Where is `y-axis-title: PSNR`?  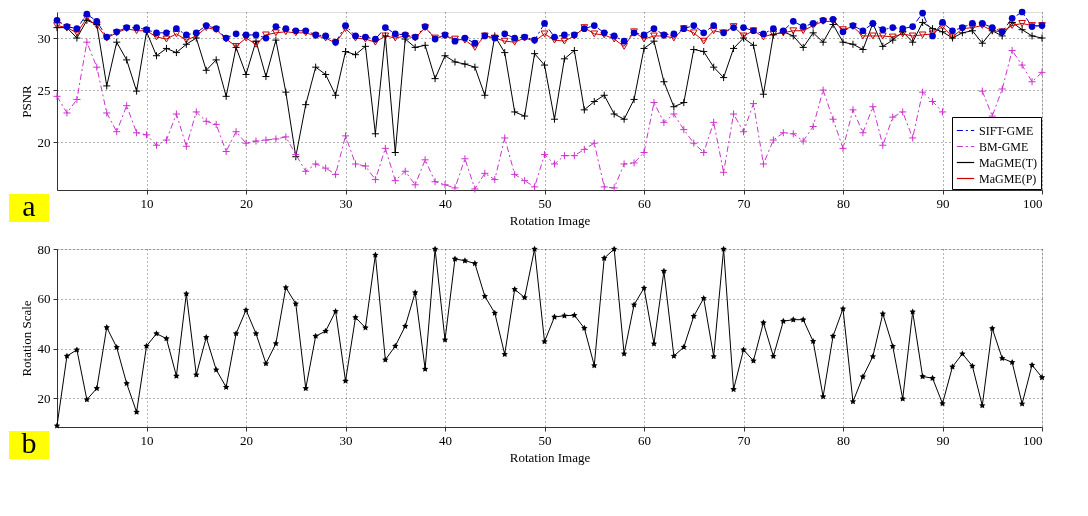 y-axis-title: PSNR is located at coordinates (26, 101).